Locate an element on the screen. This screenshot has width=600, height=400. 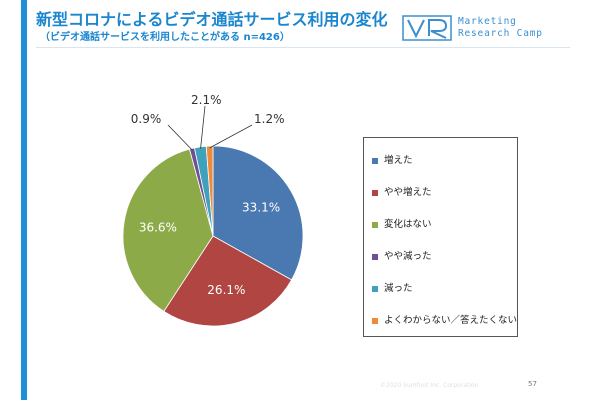
legend-label-5: よくわからない／答えたくない is located at coordinates (451, 320).